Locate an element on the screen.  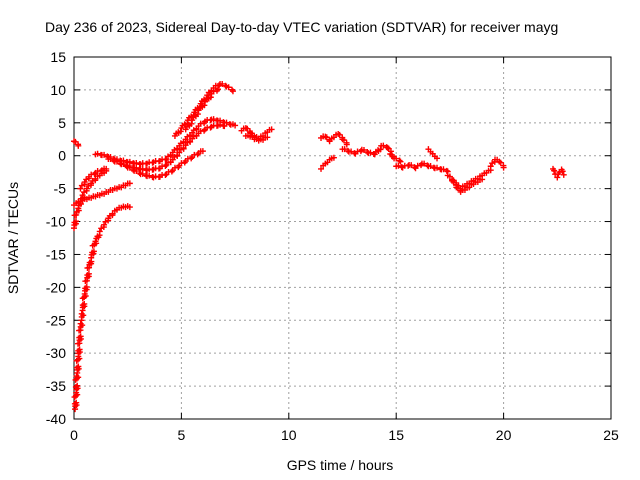
x-tick-label: 20 is located at coordinates (504, 435).